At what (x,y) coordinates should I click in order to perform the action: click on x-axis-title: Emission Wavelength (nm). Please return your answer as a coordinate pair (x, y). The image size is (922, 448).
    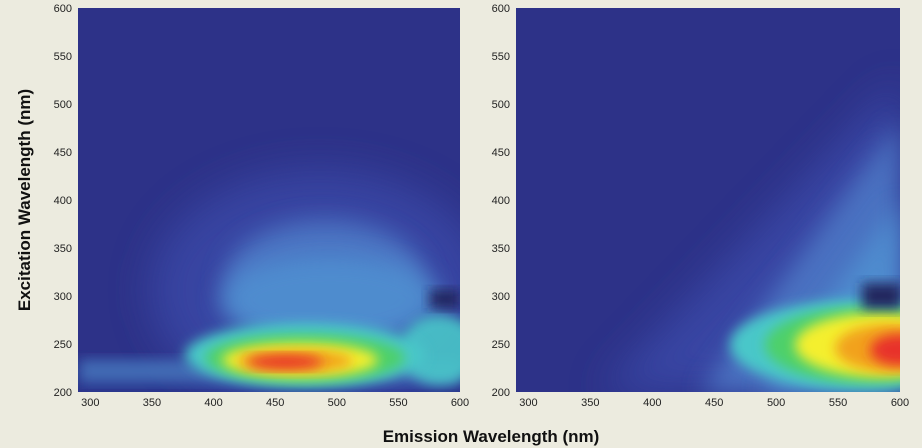
    Looking at the image, I should click on (491, 436).